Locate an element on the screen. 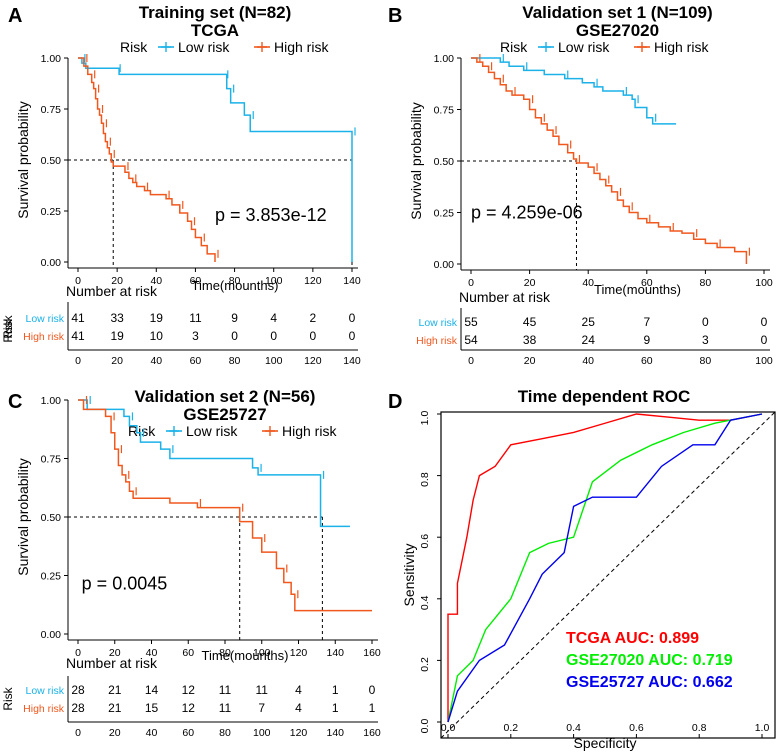 The width and height of the screenshot is (779, 753). risk-count-high: 54 is located at coordinates (471, 340).